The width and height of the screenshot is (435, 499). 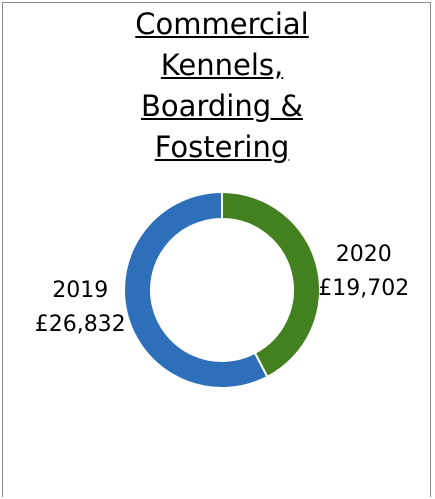 I want to click on chart-title: Commercial Kennels, Boarding & Fostering, so click(x=222, y=85).